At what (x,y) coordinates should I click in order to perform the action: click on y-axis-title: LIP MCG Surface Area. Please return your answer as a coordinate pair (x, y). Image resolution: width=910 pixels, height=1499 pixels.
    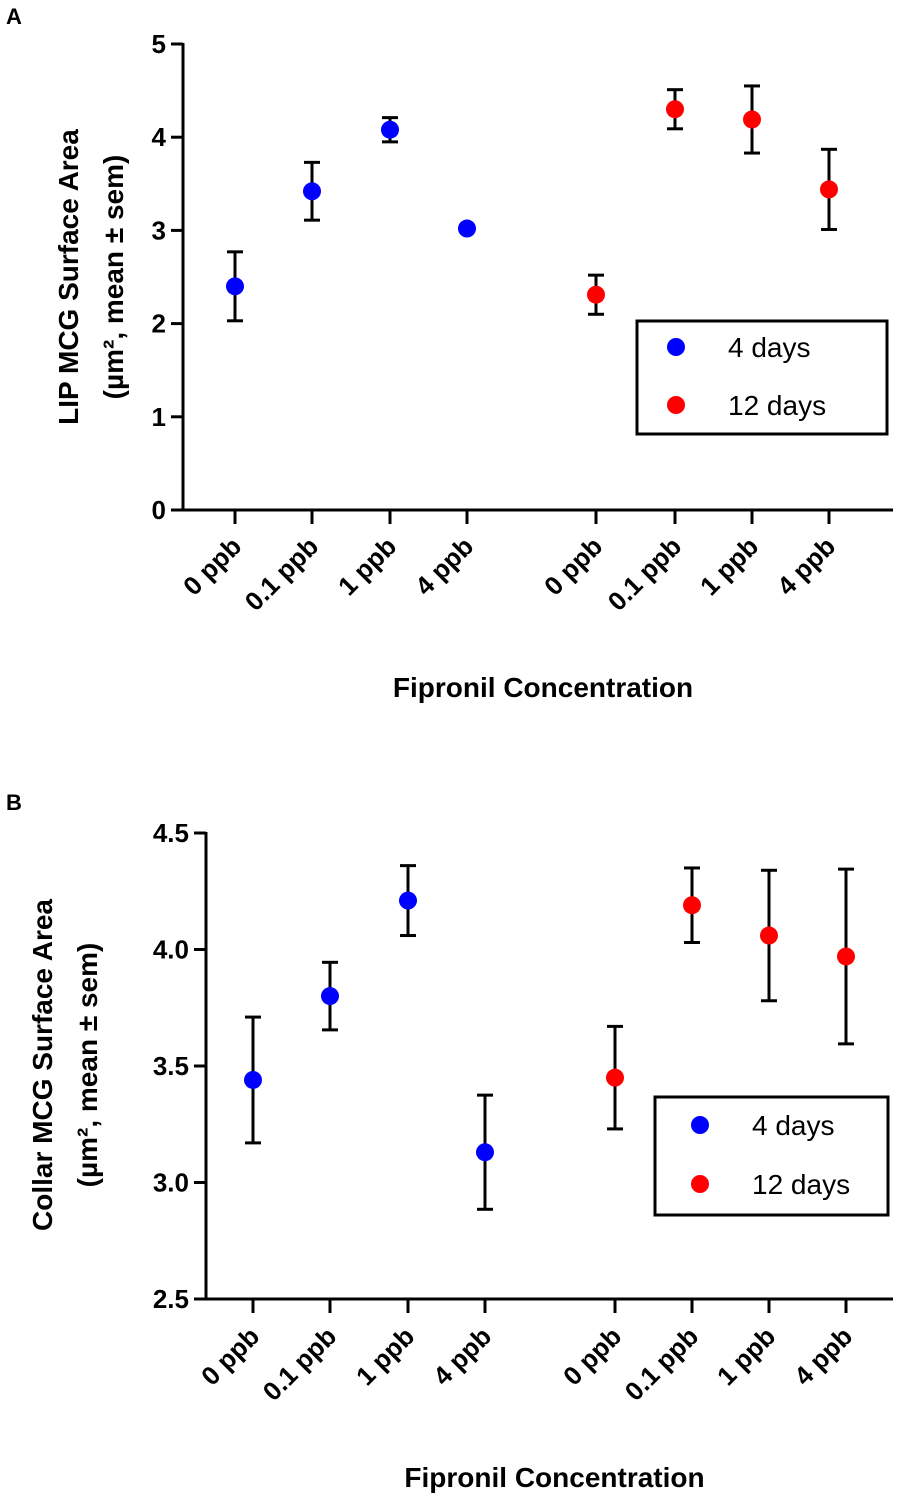
    Looking at the image, I should click on (68, 277).